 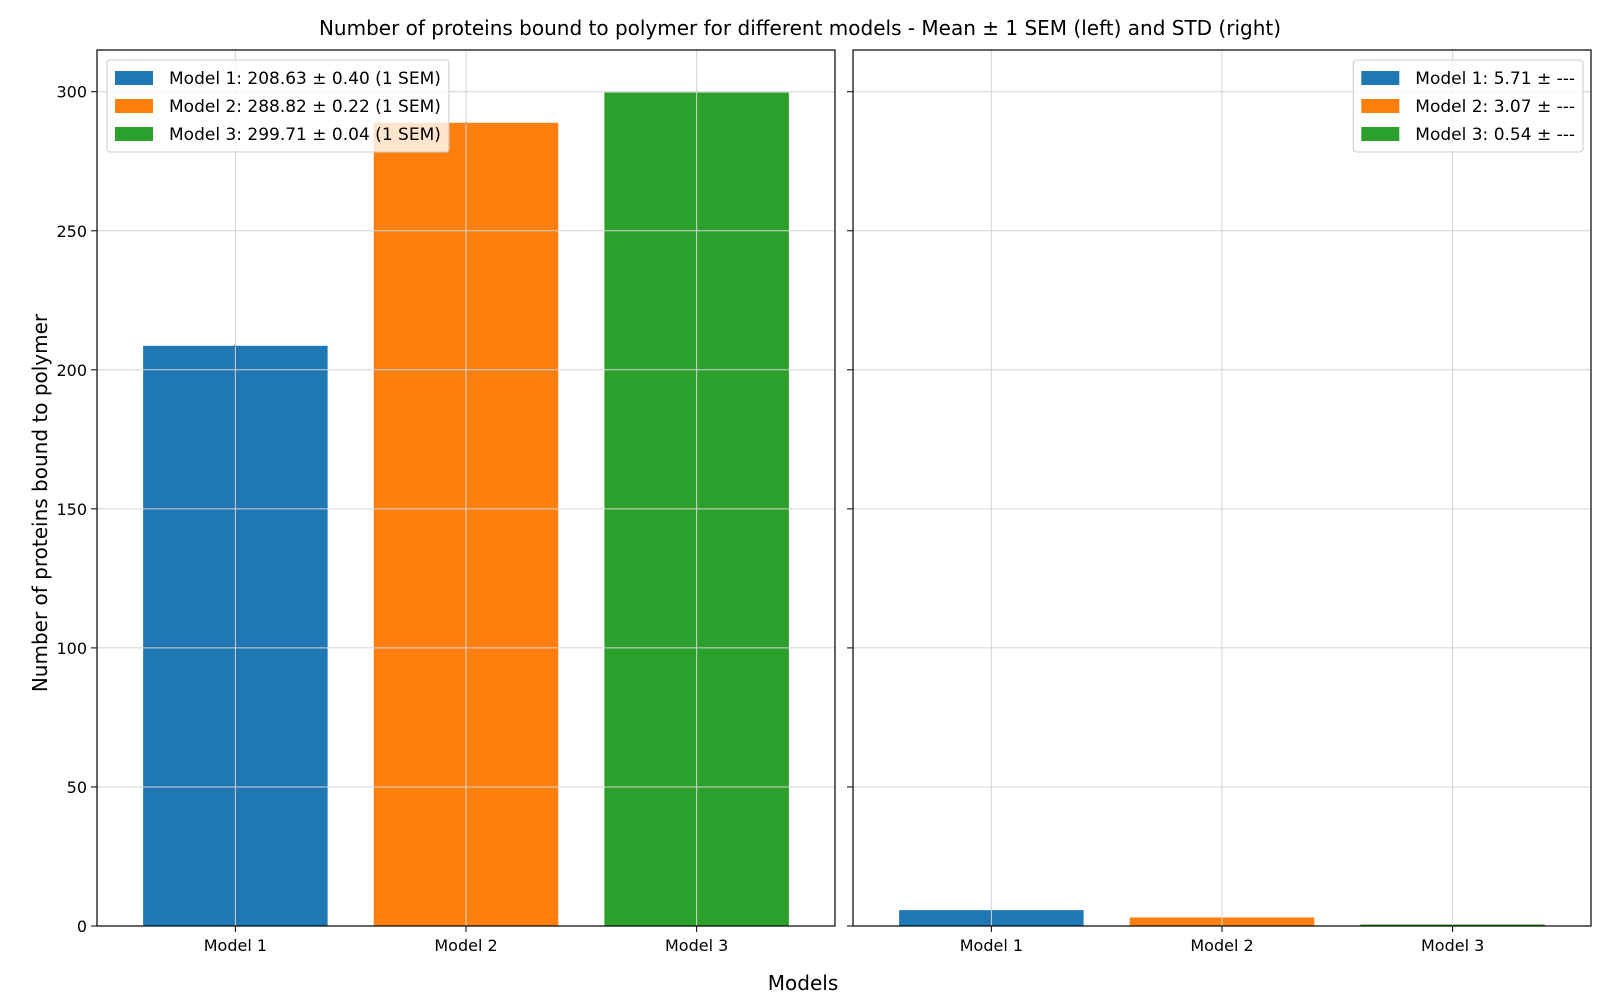 What do you see at coordinates (803, 983) in the screenshot?
I see `x-axis-label: Models` at bounding box center [803, 983].